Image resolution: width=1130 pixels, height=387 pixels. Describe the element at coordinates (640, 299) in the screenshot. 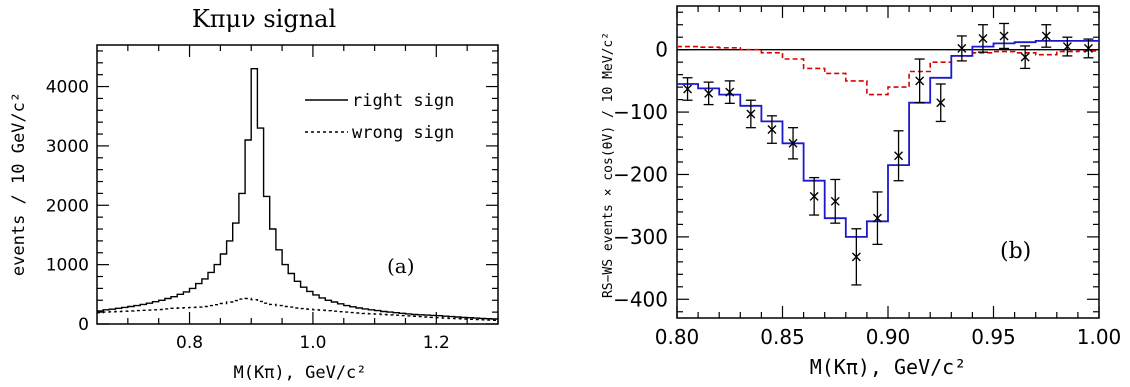

I see `y-tick-label: −400` at that location.